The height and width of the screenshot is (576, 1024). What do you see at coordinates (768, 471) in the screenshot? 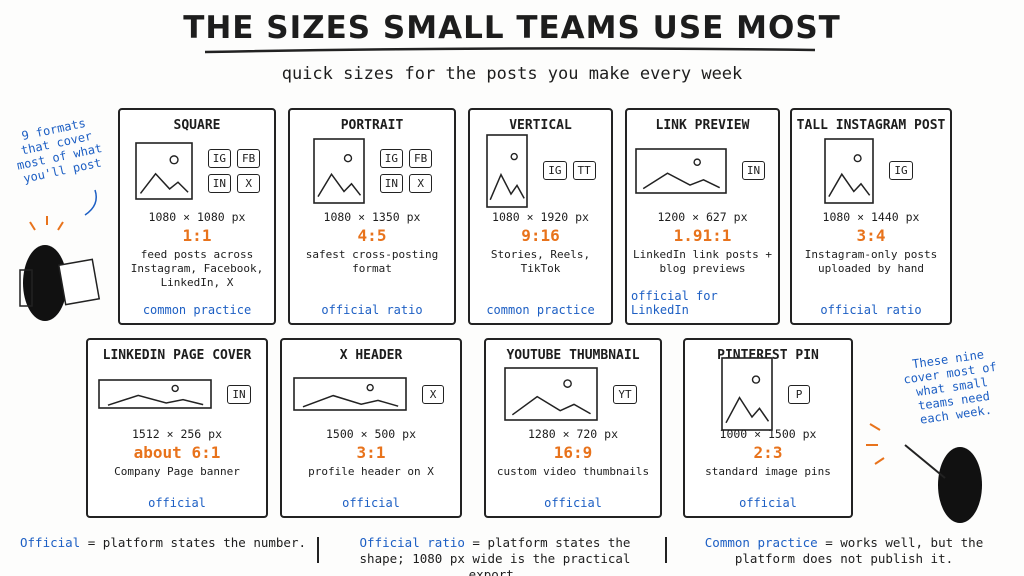
I see `use-description: standard image pins` at bounding box center [768, 471].